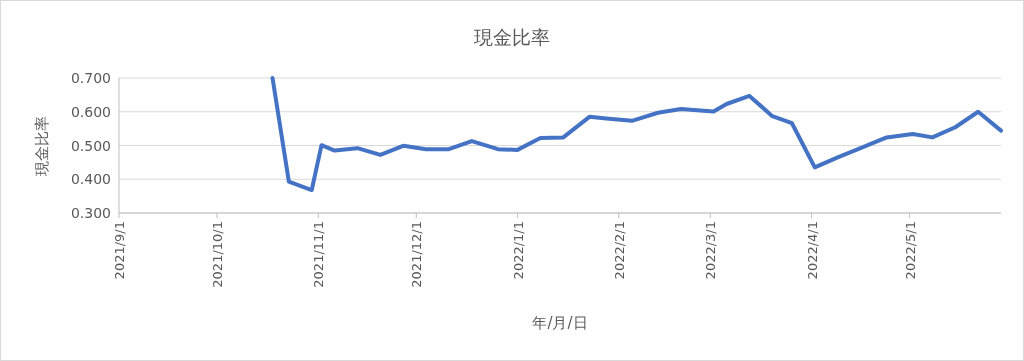 The height and width of the screenshot is (361, 1024). What do you see at coordinates (812, 250) in the screenshot?
I see `x-tick-label: 2022/4/1` at bounding box center [812, 250].